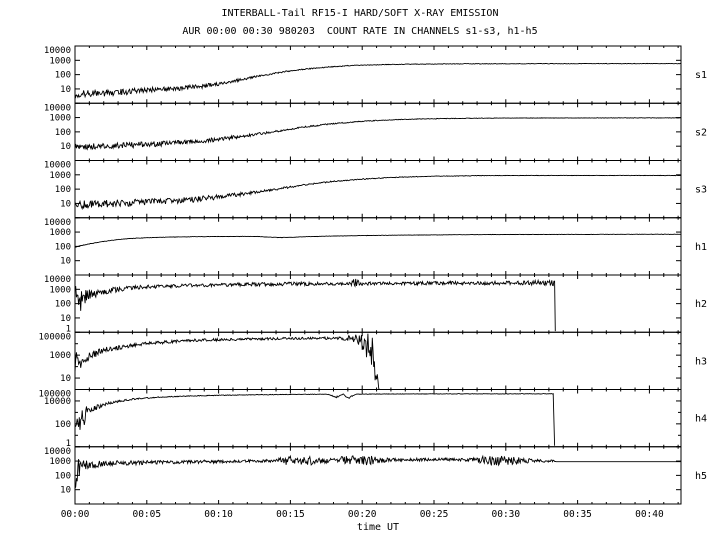 This screenshot has width=720, height=550. What do you see at coordinates (701, 247) in the screenshot?
I see `panel-label-h1: h1` at bounding box center [701, 247].